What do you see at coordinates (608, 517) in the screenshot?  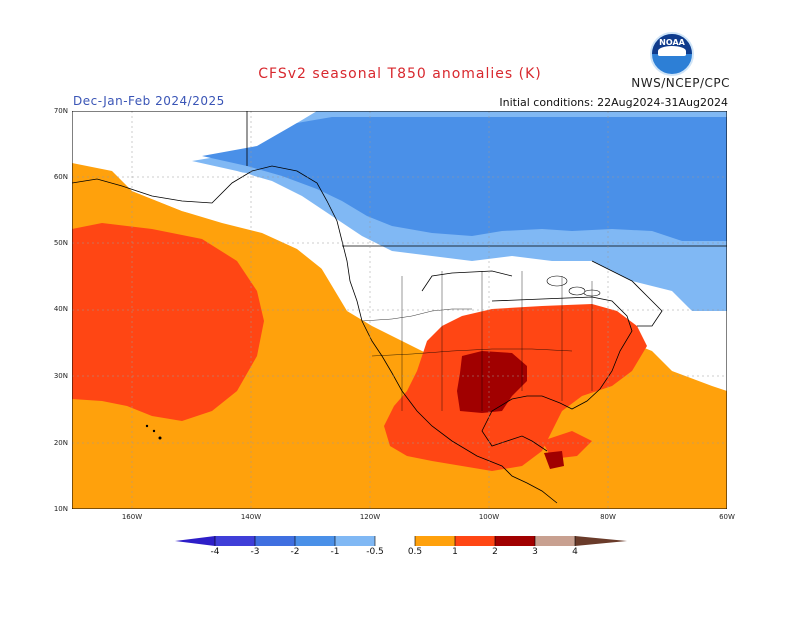 I see `lon-label-80w: 80W` at bounding box center [608, 517].